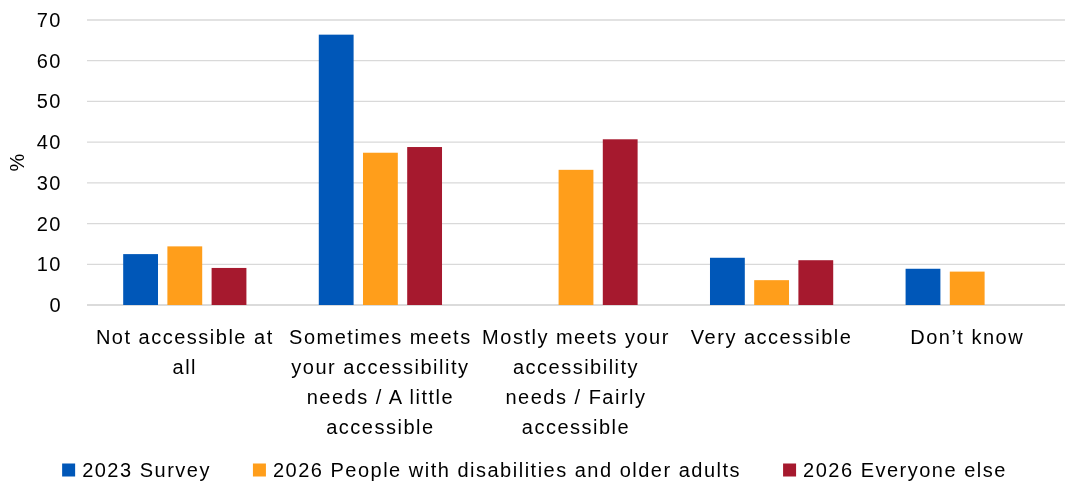 This screenshot has width=1069, height=485. What do you see at coordinates (49, 264) in the screenshot?
I see `y-tick-label: 10` at bounding box center [49, 264].